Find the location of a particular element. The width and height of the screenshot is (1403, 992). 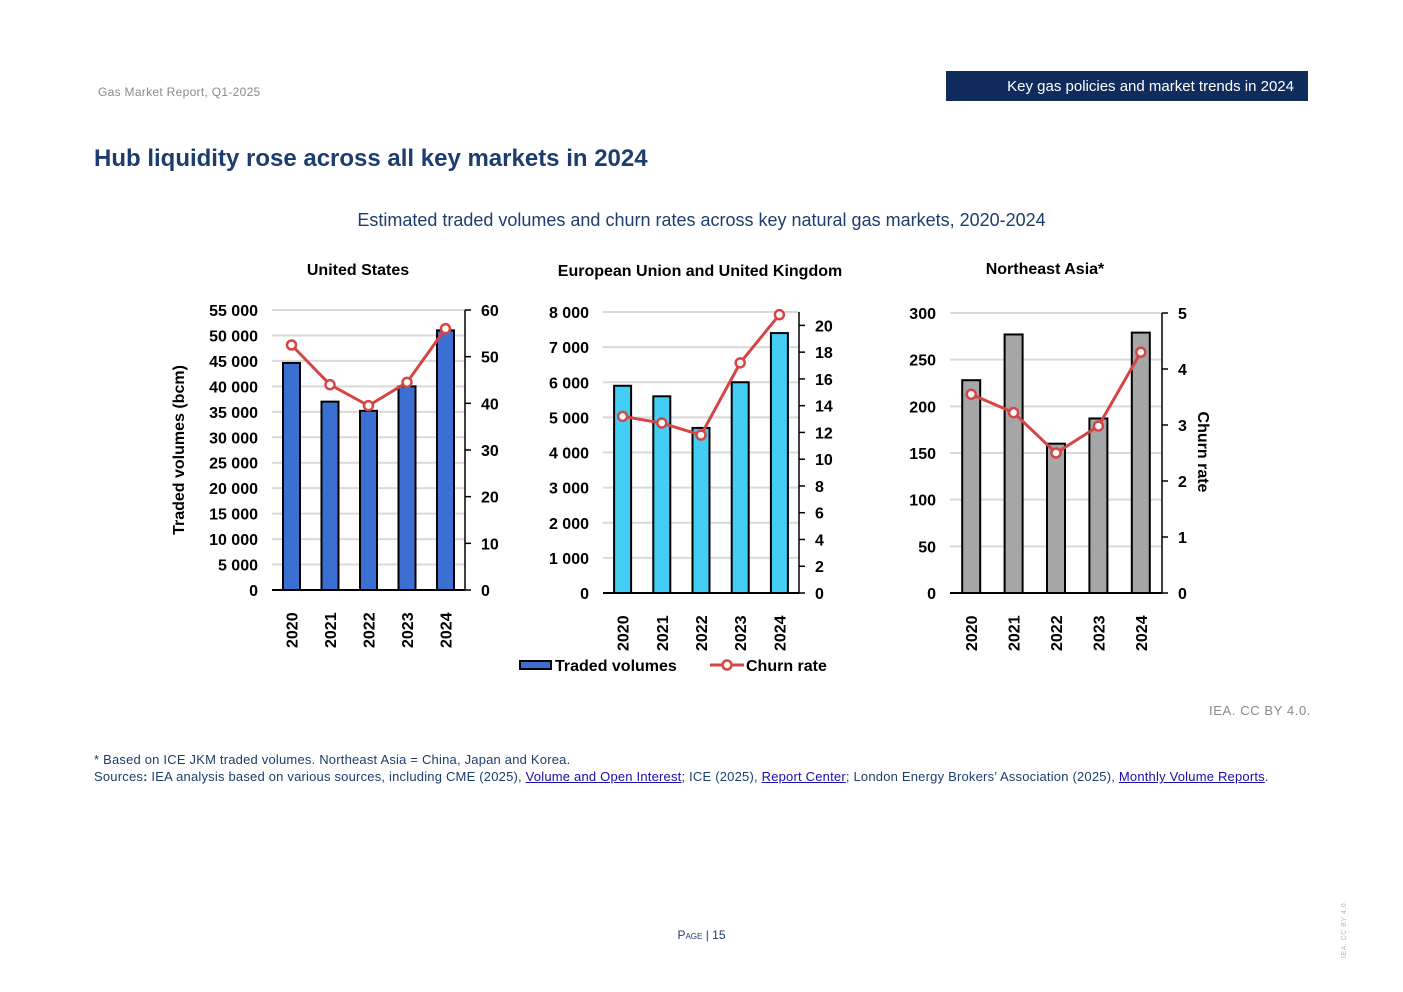

chart-1-y2tick-label: 50 is located at coordinates (490, 358).